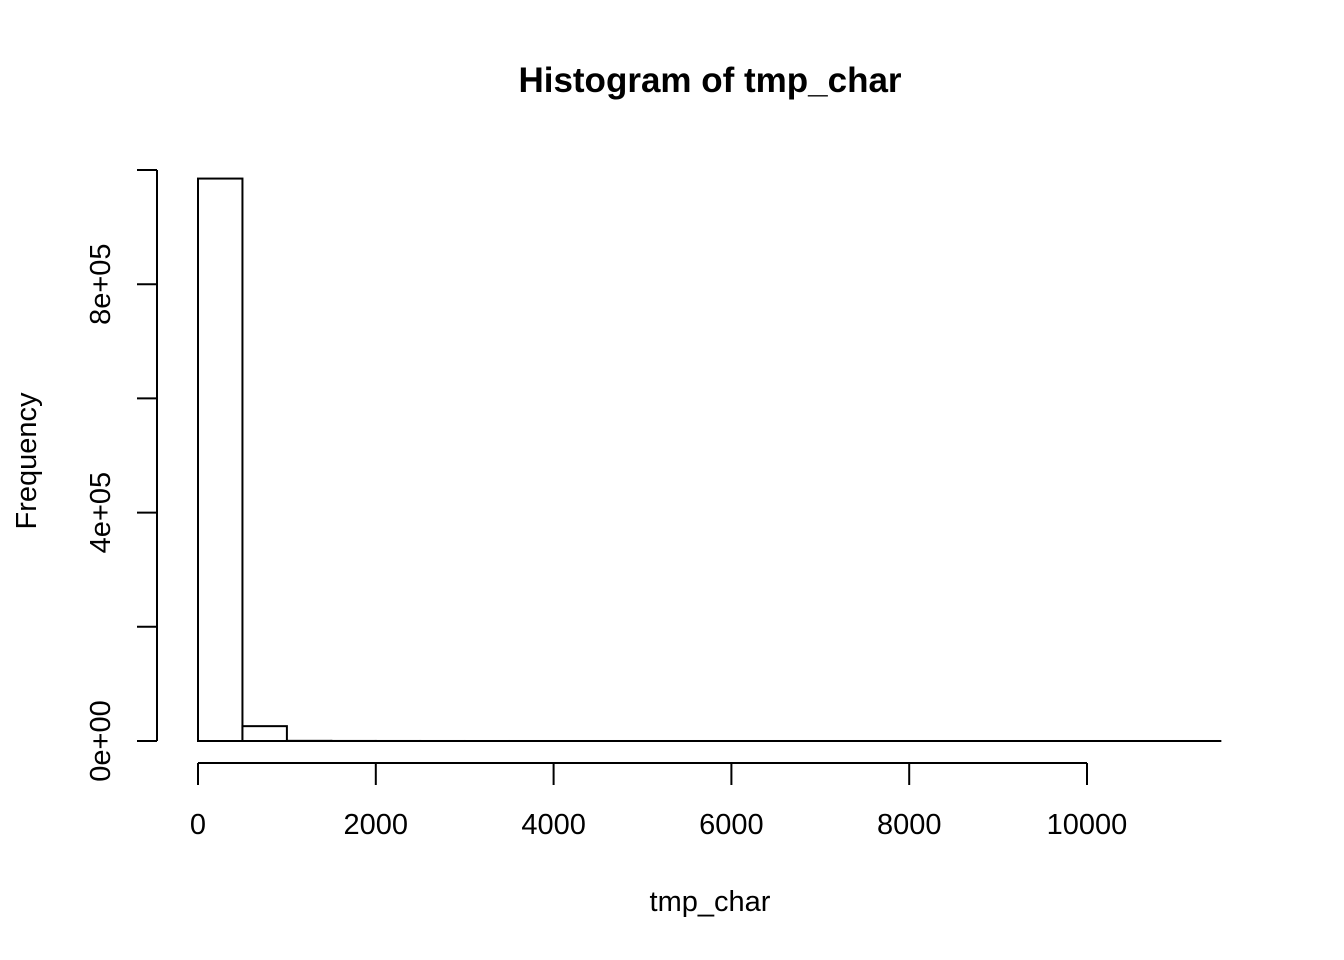 This screenshot has width=1344, height=960. What do you see at coordinates (121, 475) in the screenshot?
I see `y-axis: 0e+00 4e+05 8e+05` at bounding box center [121, 475].